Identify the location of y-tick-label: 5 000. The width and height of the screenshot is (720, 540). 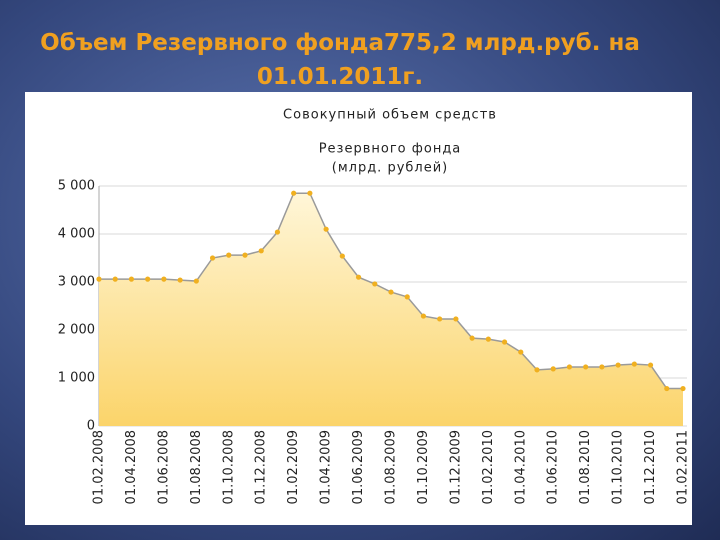
(76, 186).